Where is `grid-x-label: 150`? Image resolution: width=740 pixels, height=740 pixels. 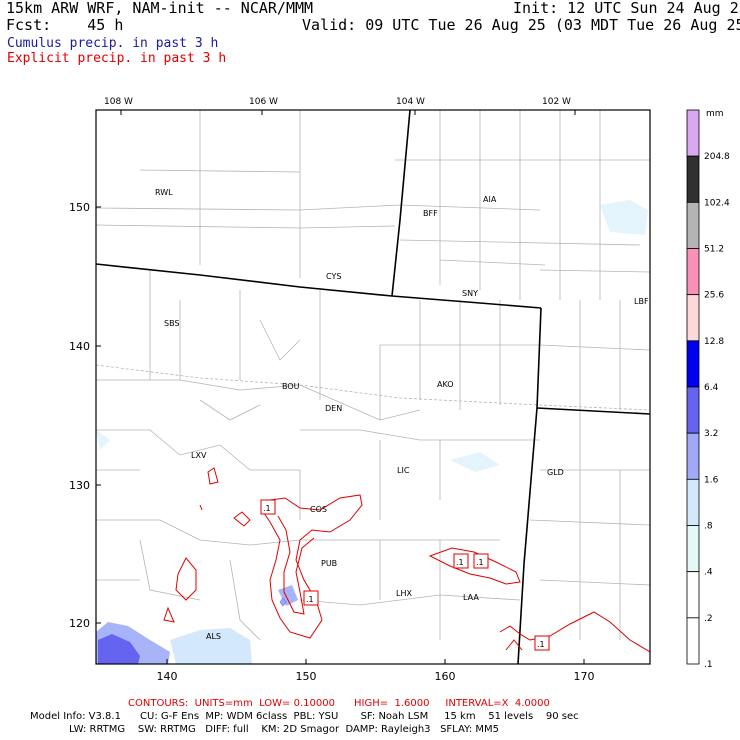
grid-x-label: 150 is located at coordinates (306, 676).